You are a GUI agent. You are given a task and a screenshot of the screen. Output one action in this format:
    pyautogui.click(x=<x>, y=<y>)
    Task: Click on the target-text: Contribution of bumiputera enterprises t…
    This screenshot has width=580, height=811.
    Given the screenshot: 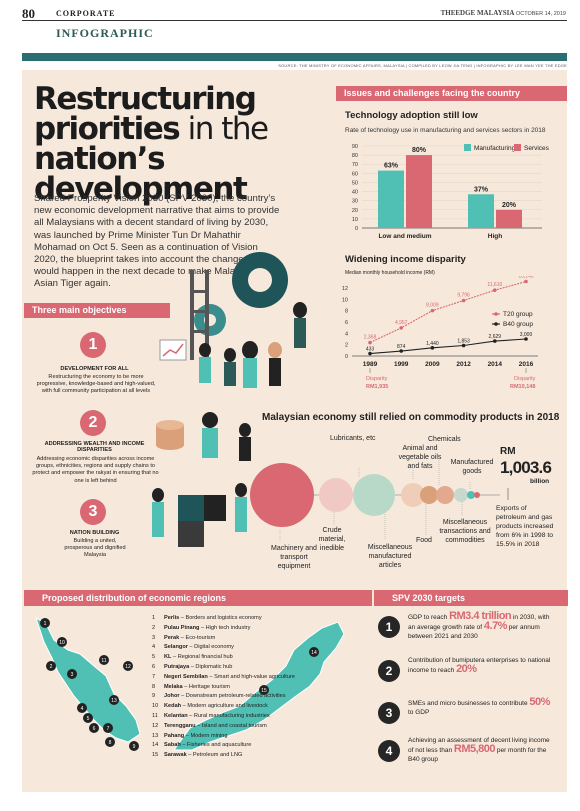 What is the action you would take?
    pyautogui.click(x=482, y=665)
    